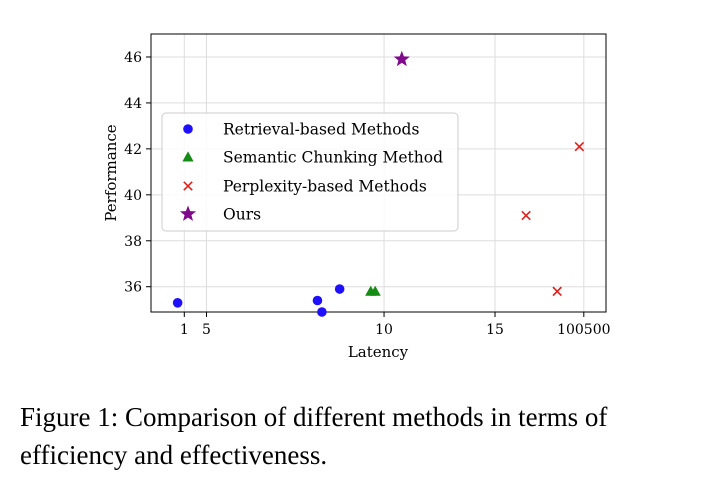  I want to click on y-ticks: 36 38 40 42 44 46, so click(137, 173).